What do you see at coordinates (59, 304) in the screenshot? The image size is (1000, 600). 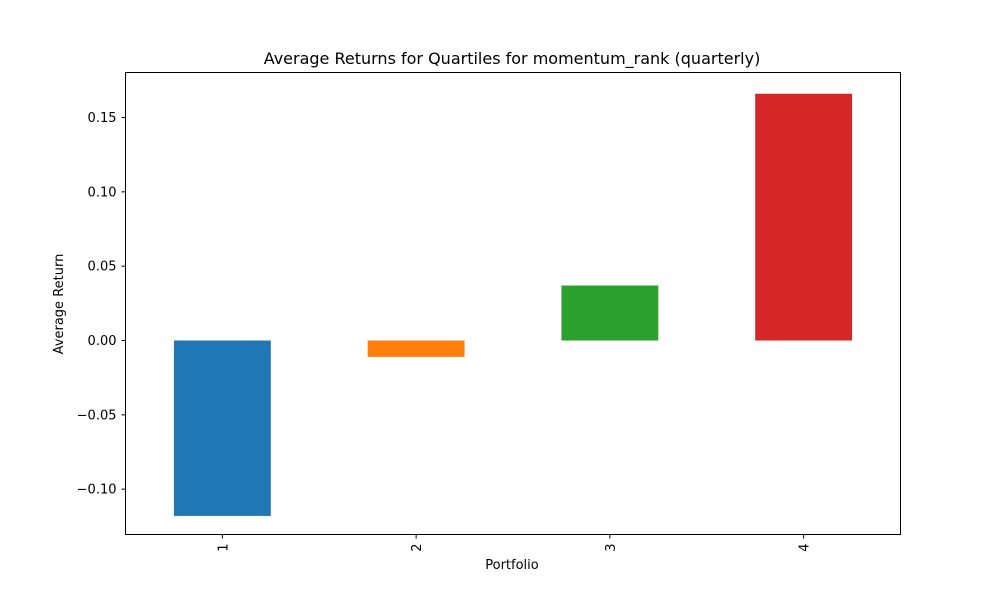 I see `y-axis-label: Average Return` at bounding box center [59, 304].